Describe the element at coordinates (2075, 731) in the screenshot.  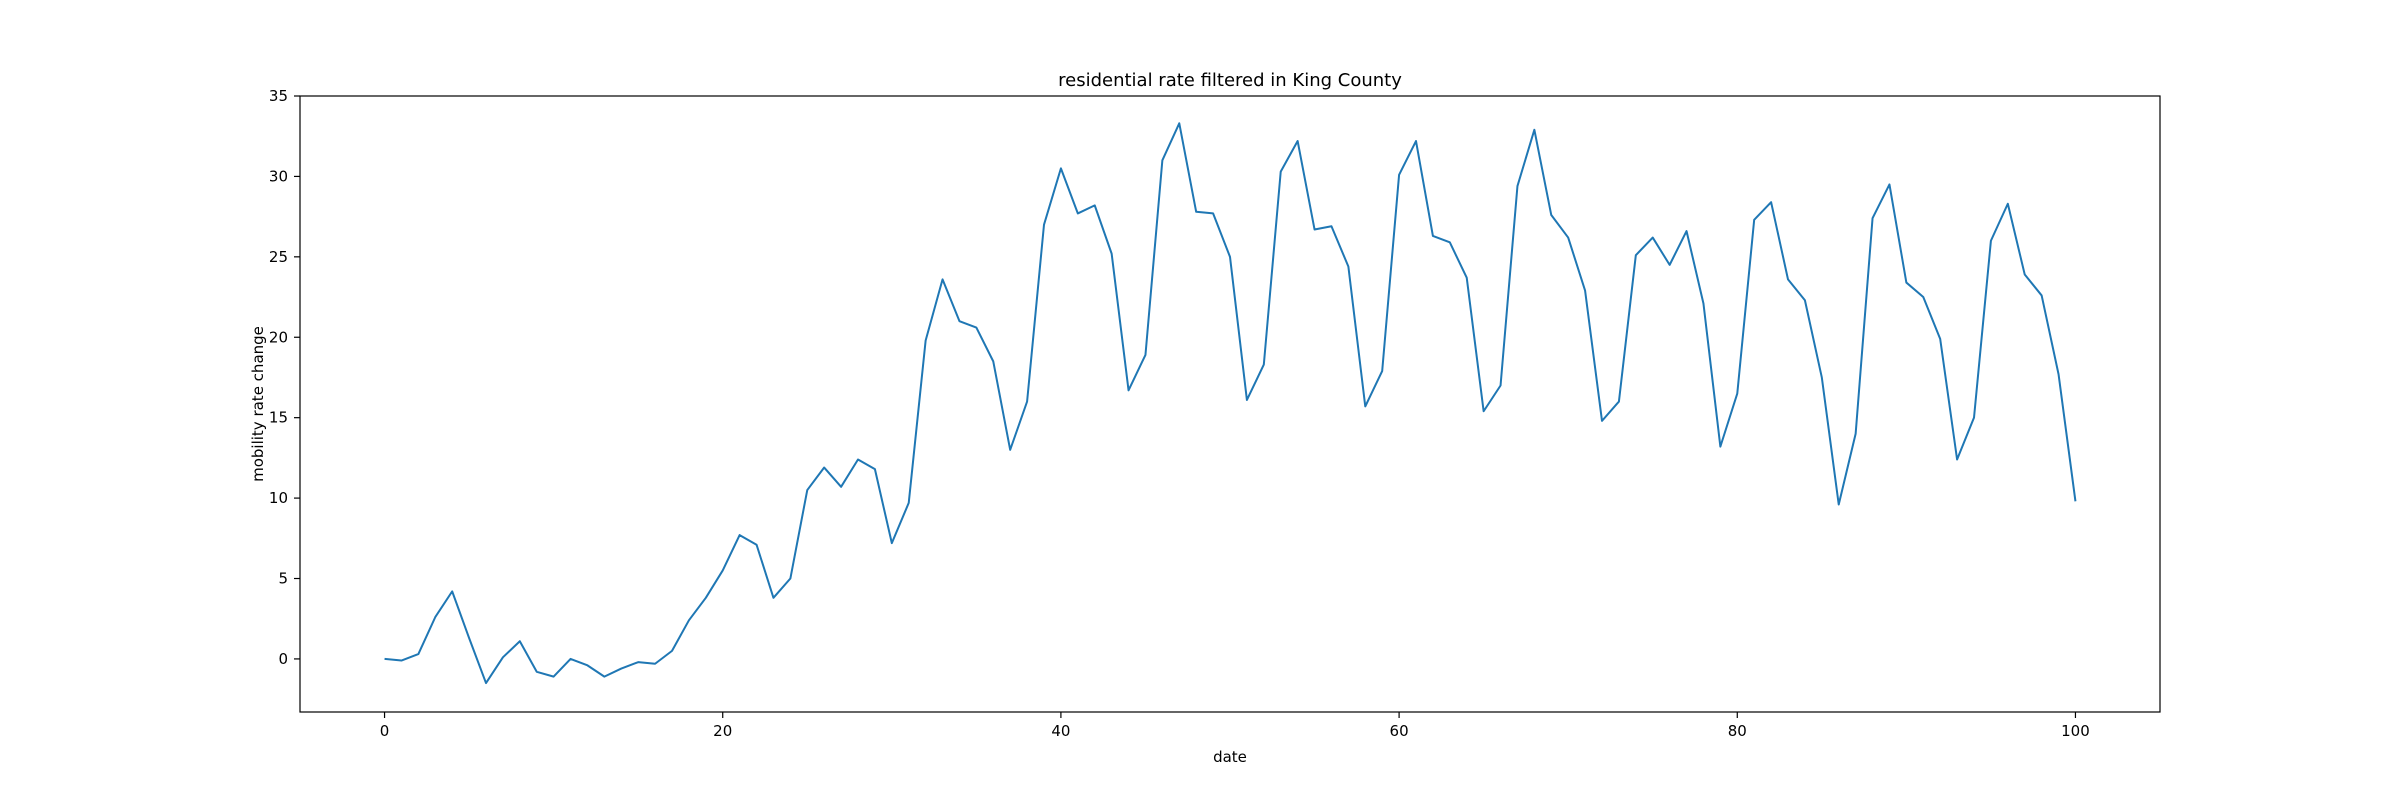
I see `x-tick-label: 100` at that location.